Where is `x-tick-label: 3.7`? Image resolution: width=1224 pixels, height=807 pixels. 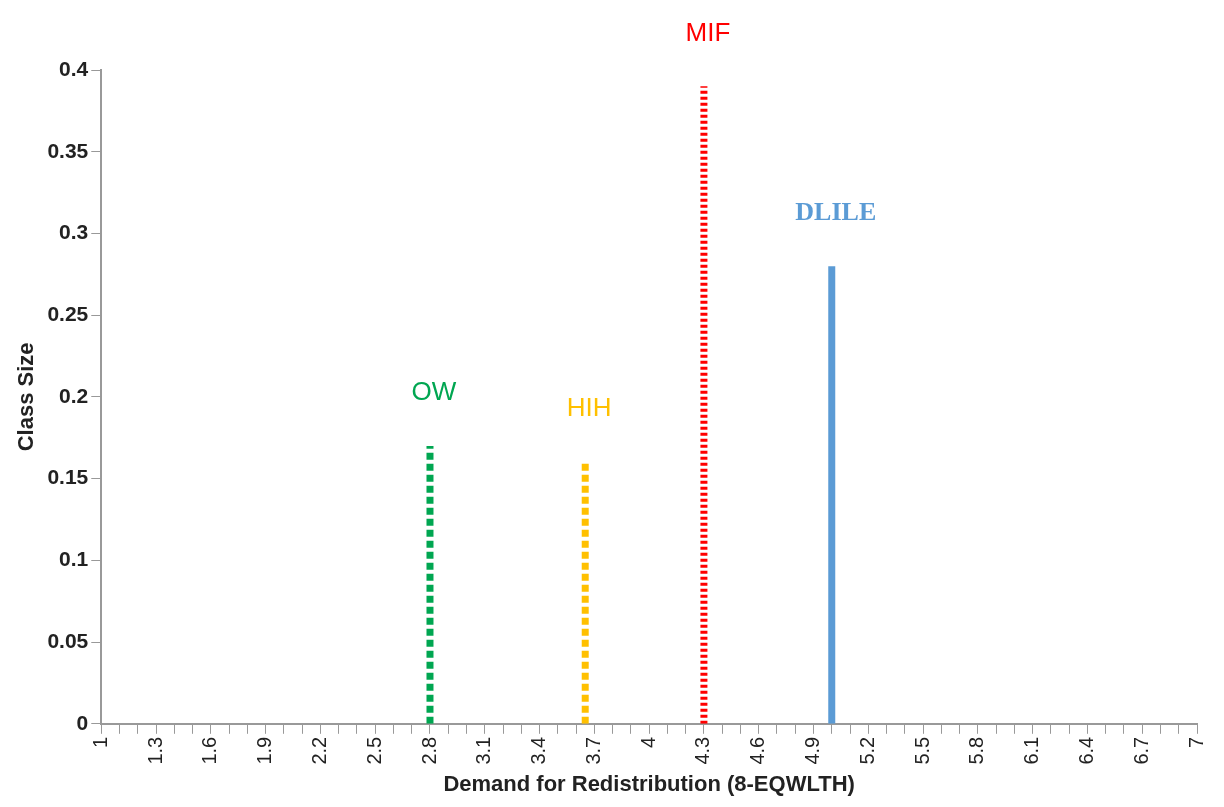 x-tick-label: 3.7 is located at coordinates (592, 750).